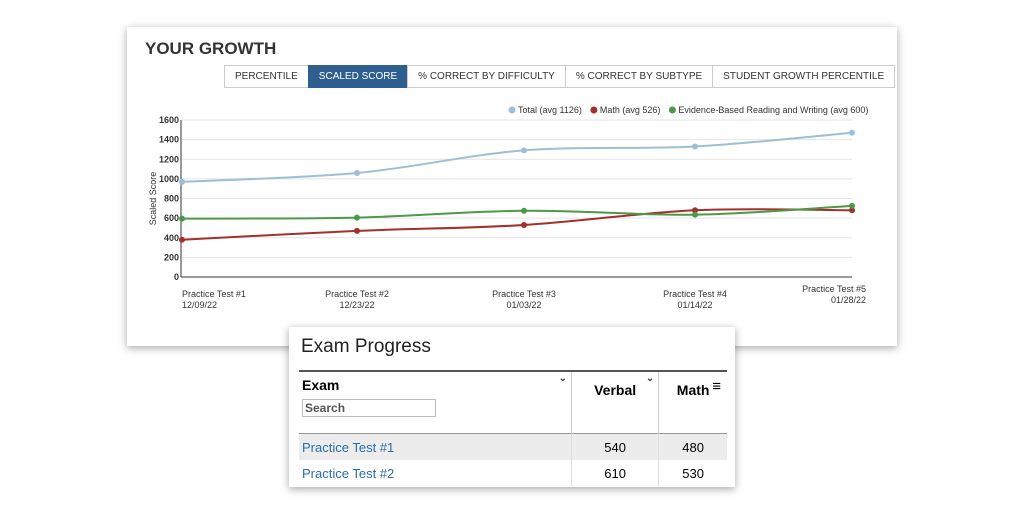  Describe the element at coordinates (614, 402) in the screenshot. I see `column-header: Verbal ⌄` at that location.